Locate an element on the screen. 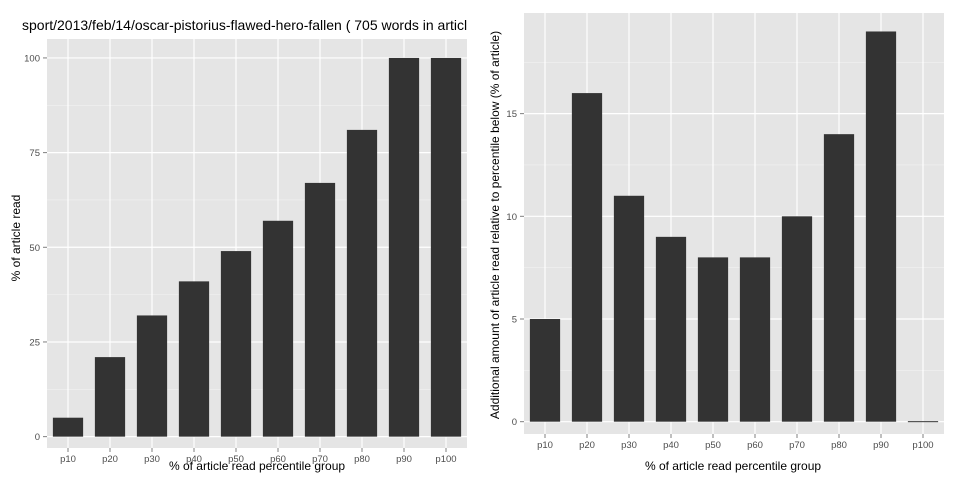  left-bar-p20 is located at coordinates (110, 397).